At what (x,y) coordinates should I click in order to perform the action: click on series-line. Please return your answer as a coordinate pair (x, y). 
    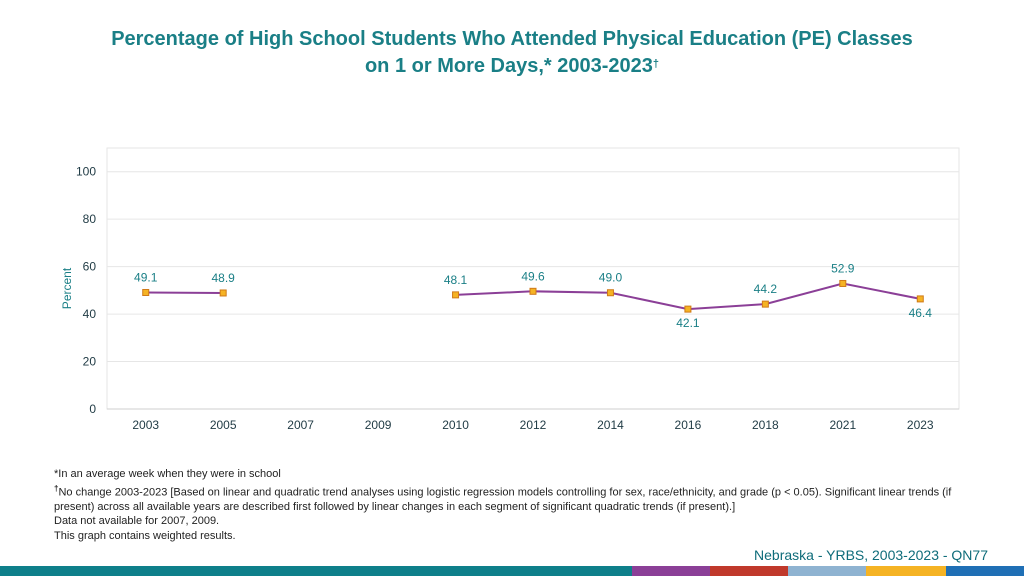
    Looking at the image, I should click on (688, 296).